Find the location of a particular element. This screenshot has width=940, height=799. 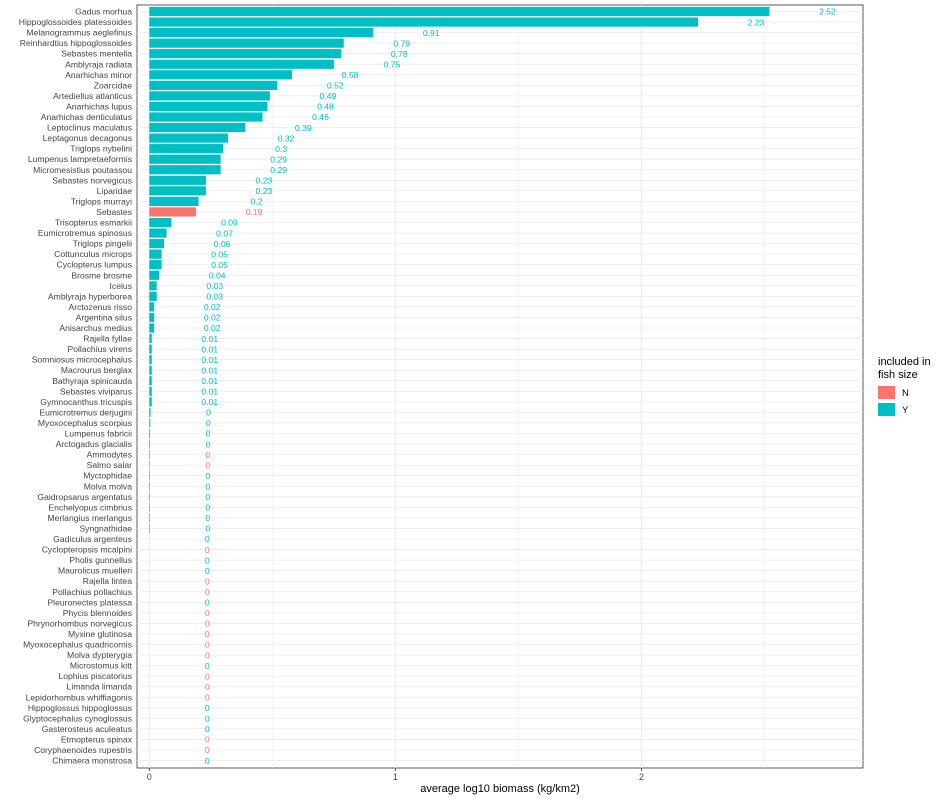

data-label: 0.75 is located at coordinates (392, 64).